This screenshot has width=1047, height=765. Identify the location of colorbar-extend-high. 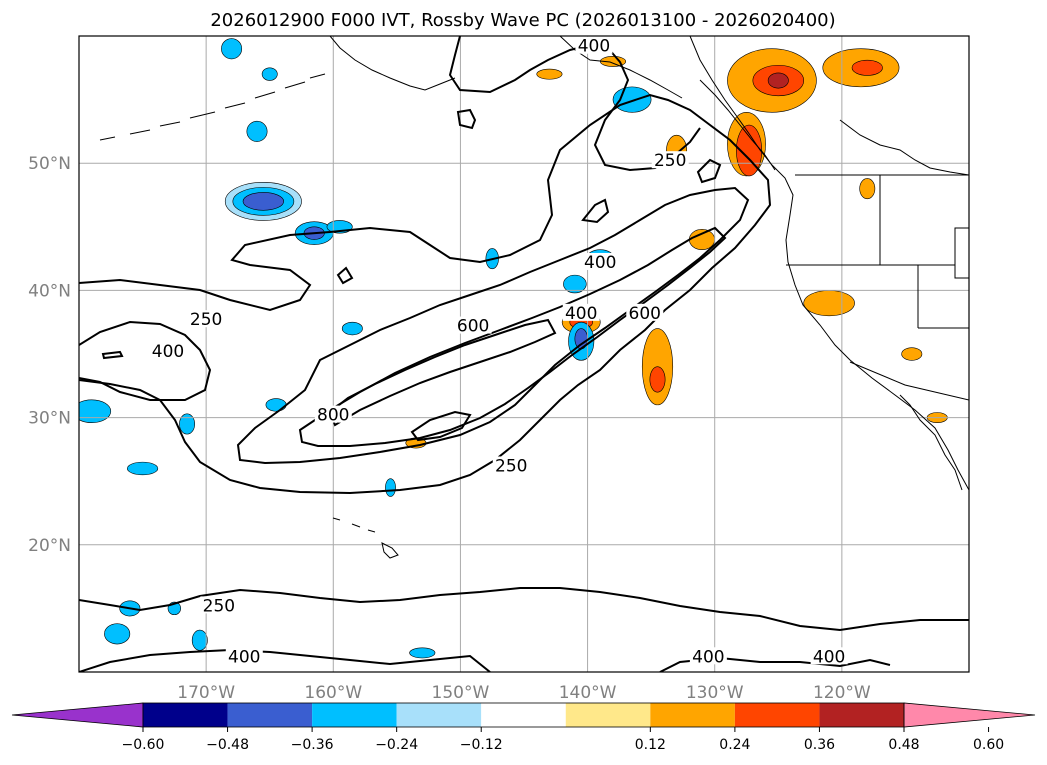
(969, 715).